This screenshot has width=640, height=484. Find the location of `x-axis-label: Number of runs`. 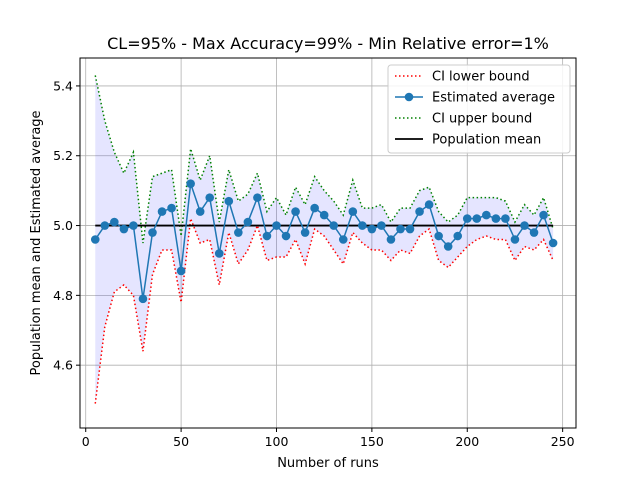

x-axis-label: Number of runs is located at coordinates (328, 463).